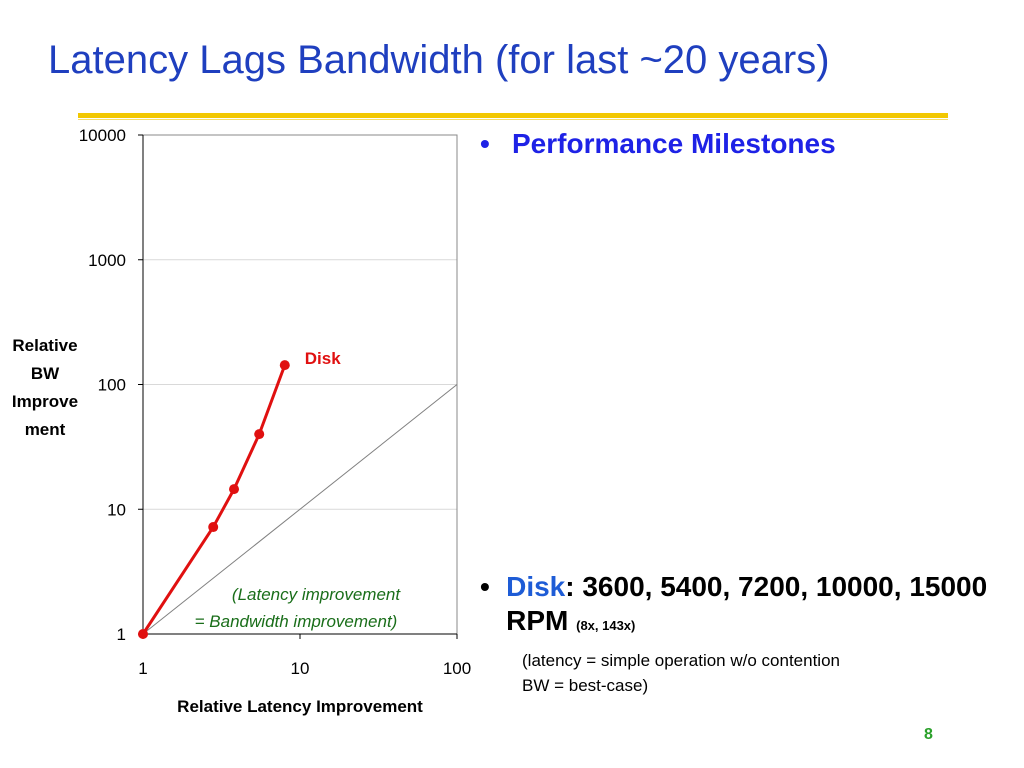 Image resolution: width=1024 pixels, height=768 pixels. Describe the element at coordinates (296, 621) in the screenshot. I see `reference-label-line2: = Bandwidth improvement)` at that location.